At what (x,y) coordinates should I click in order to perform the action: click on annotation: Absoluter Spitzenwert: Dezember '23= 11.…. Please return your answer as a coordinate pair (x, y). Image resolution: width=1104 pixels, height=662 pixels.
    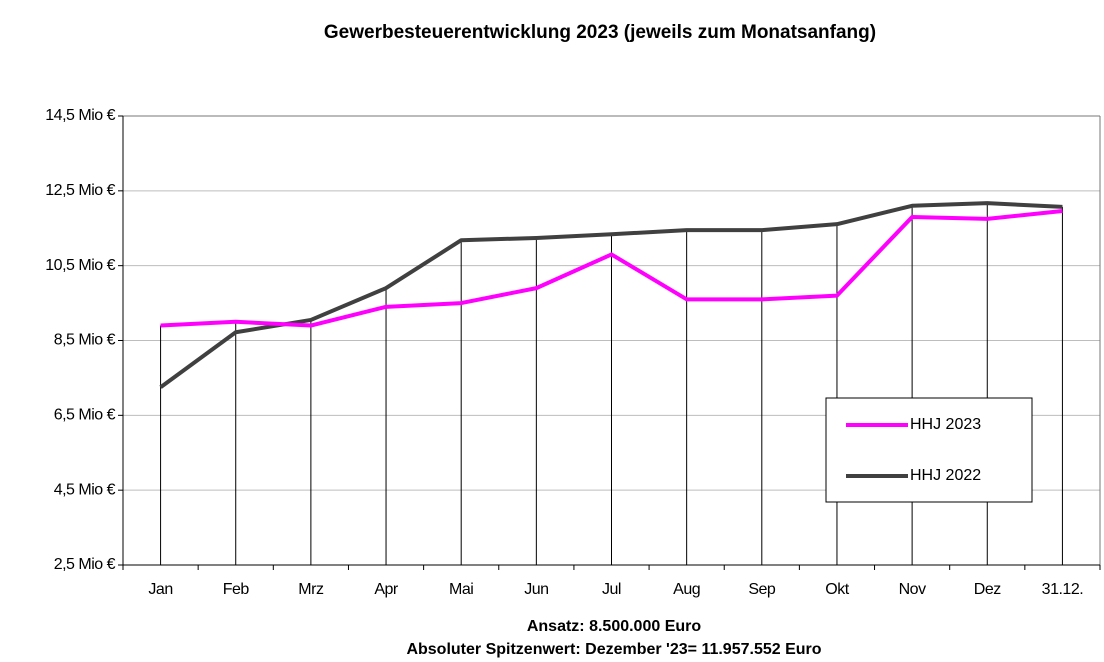
    Looking at the image, I should click on (613, 649).